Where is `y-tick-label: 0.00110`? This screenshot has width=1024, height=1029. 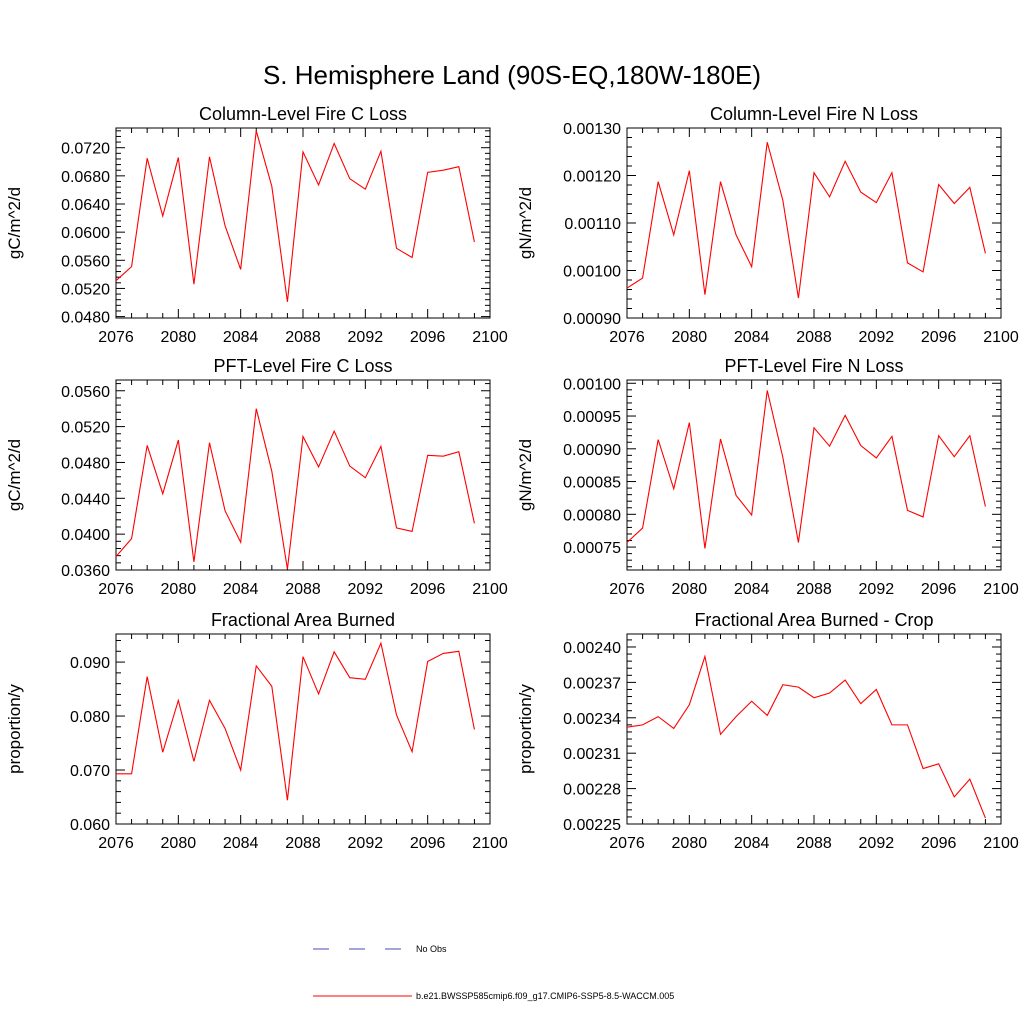 y-tick-label: 0.00110 is located at coordinates (592, 224).